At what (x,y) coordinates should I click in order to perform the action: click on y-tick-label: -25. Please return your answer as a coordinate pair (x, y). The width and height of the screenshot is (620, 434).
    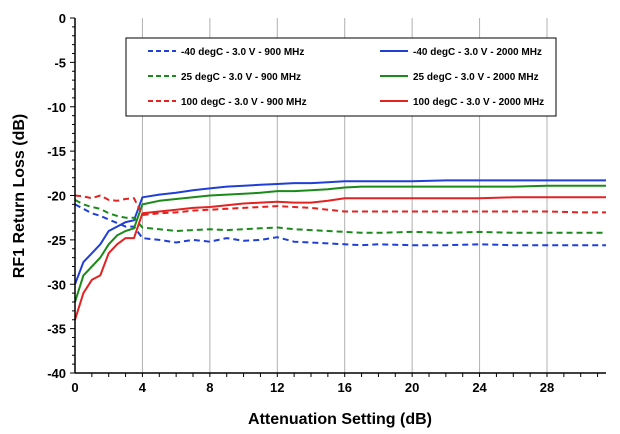
    Looking at the image, I should click on (56, 240).